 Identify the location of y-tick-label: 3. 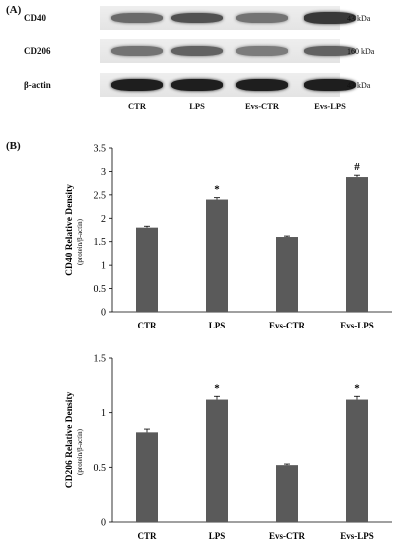
(103, 172).